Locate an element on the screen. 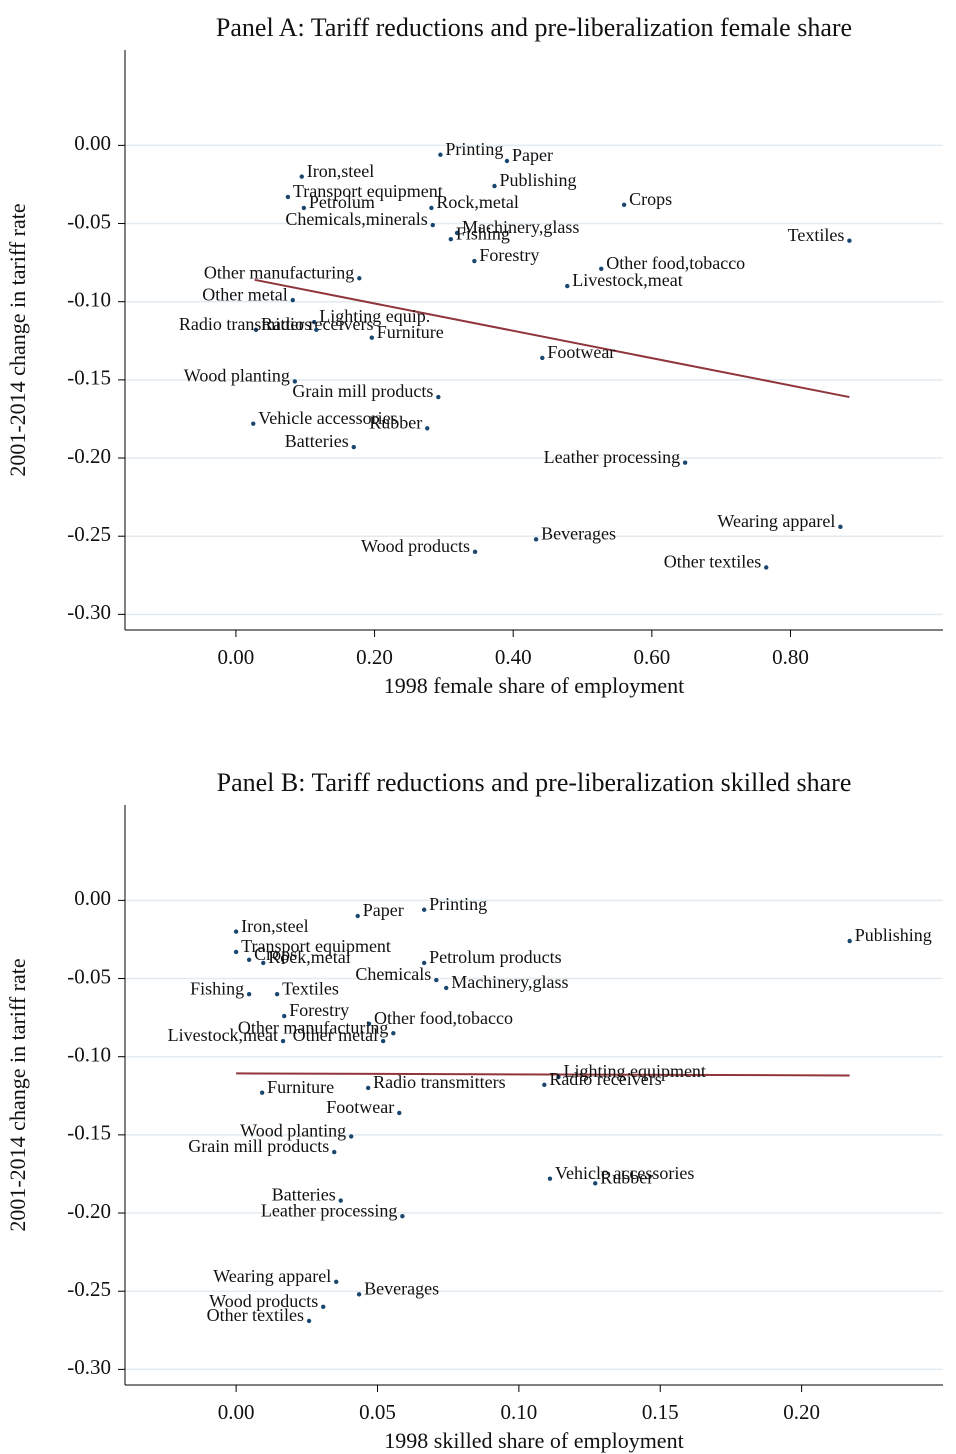 The width and height of the screenshot is (956, 1454). point-label: Other manufacturing is located at coordinates (313, 1027).